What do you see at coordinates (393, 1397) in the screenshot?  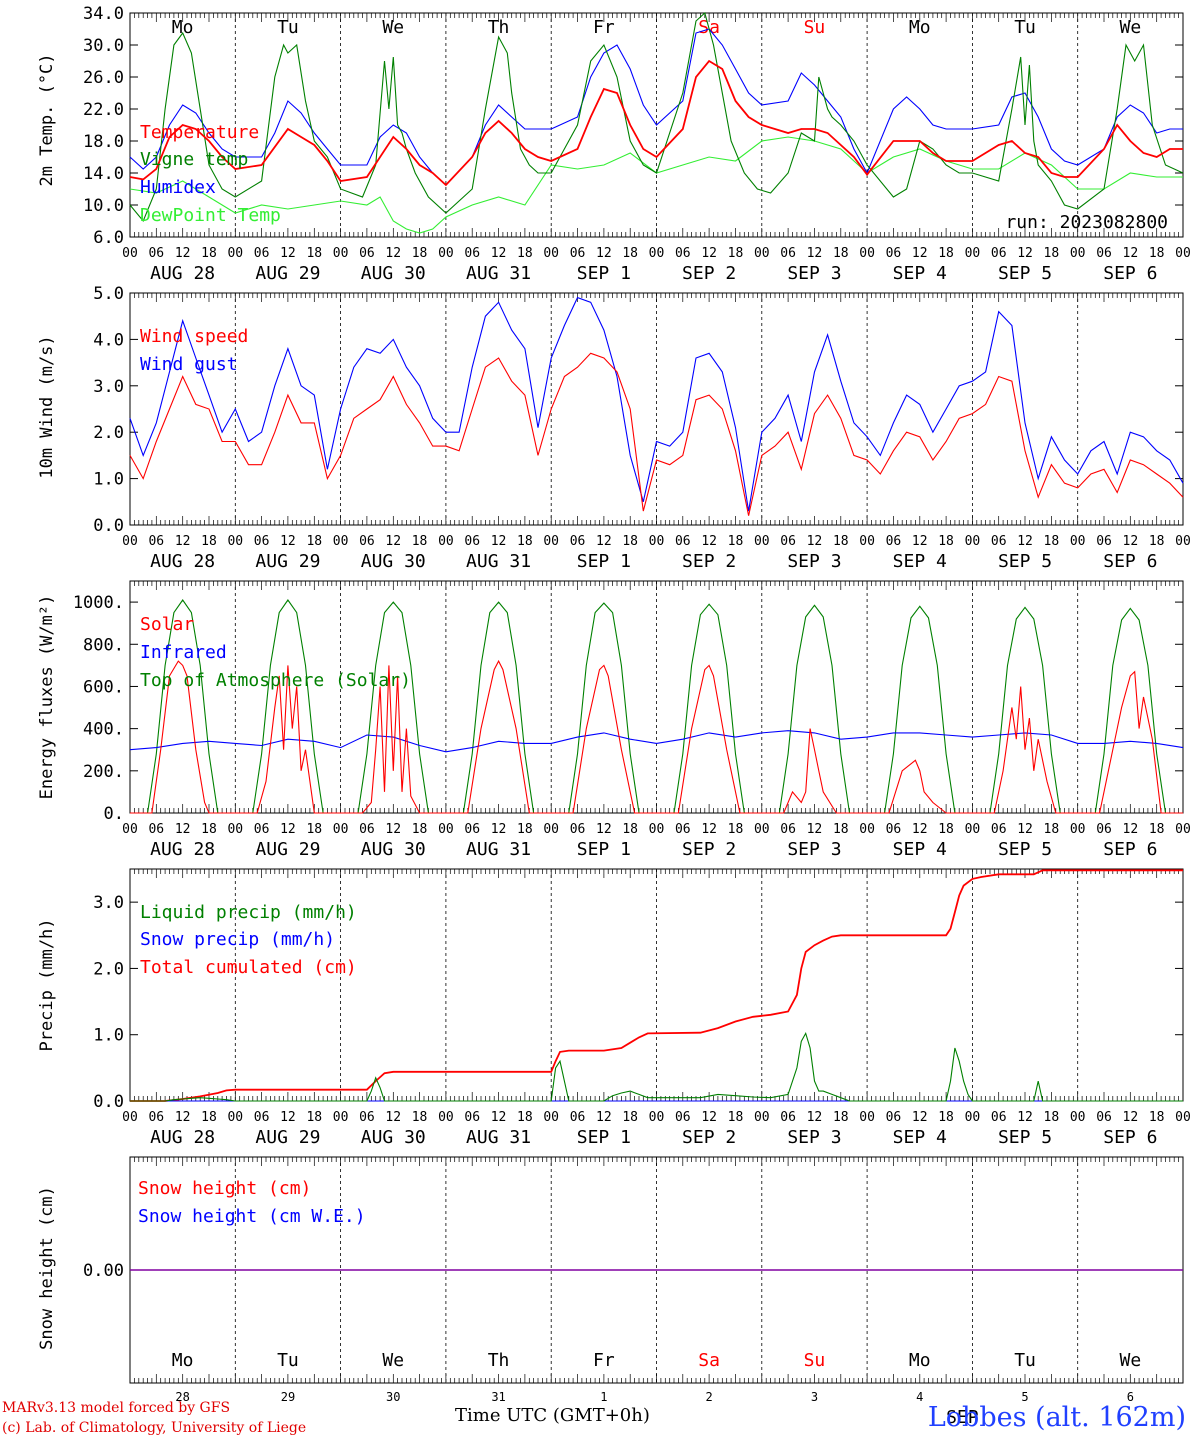 I see `day-number-label: 30` at bounding box center [393, 1397].